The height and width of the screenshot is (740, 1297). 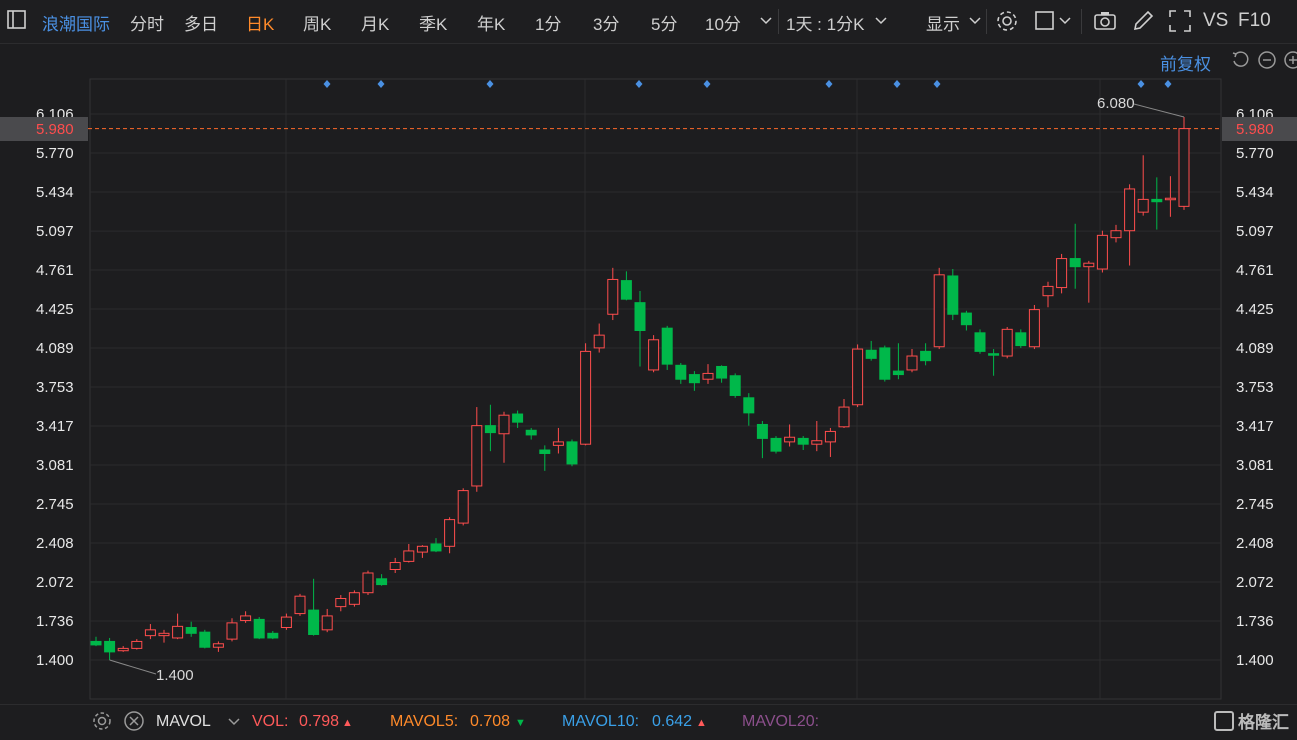 What do you see at coordinates (55, 231) in the screenshot?
I see `y-tick-label-left: 5.097` at bounding box center [55, 231].